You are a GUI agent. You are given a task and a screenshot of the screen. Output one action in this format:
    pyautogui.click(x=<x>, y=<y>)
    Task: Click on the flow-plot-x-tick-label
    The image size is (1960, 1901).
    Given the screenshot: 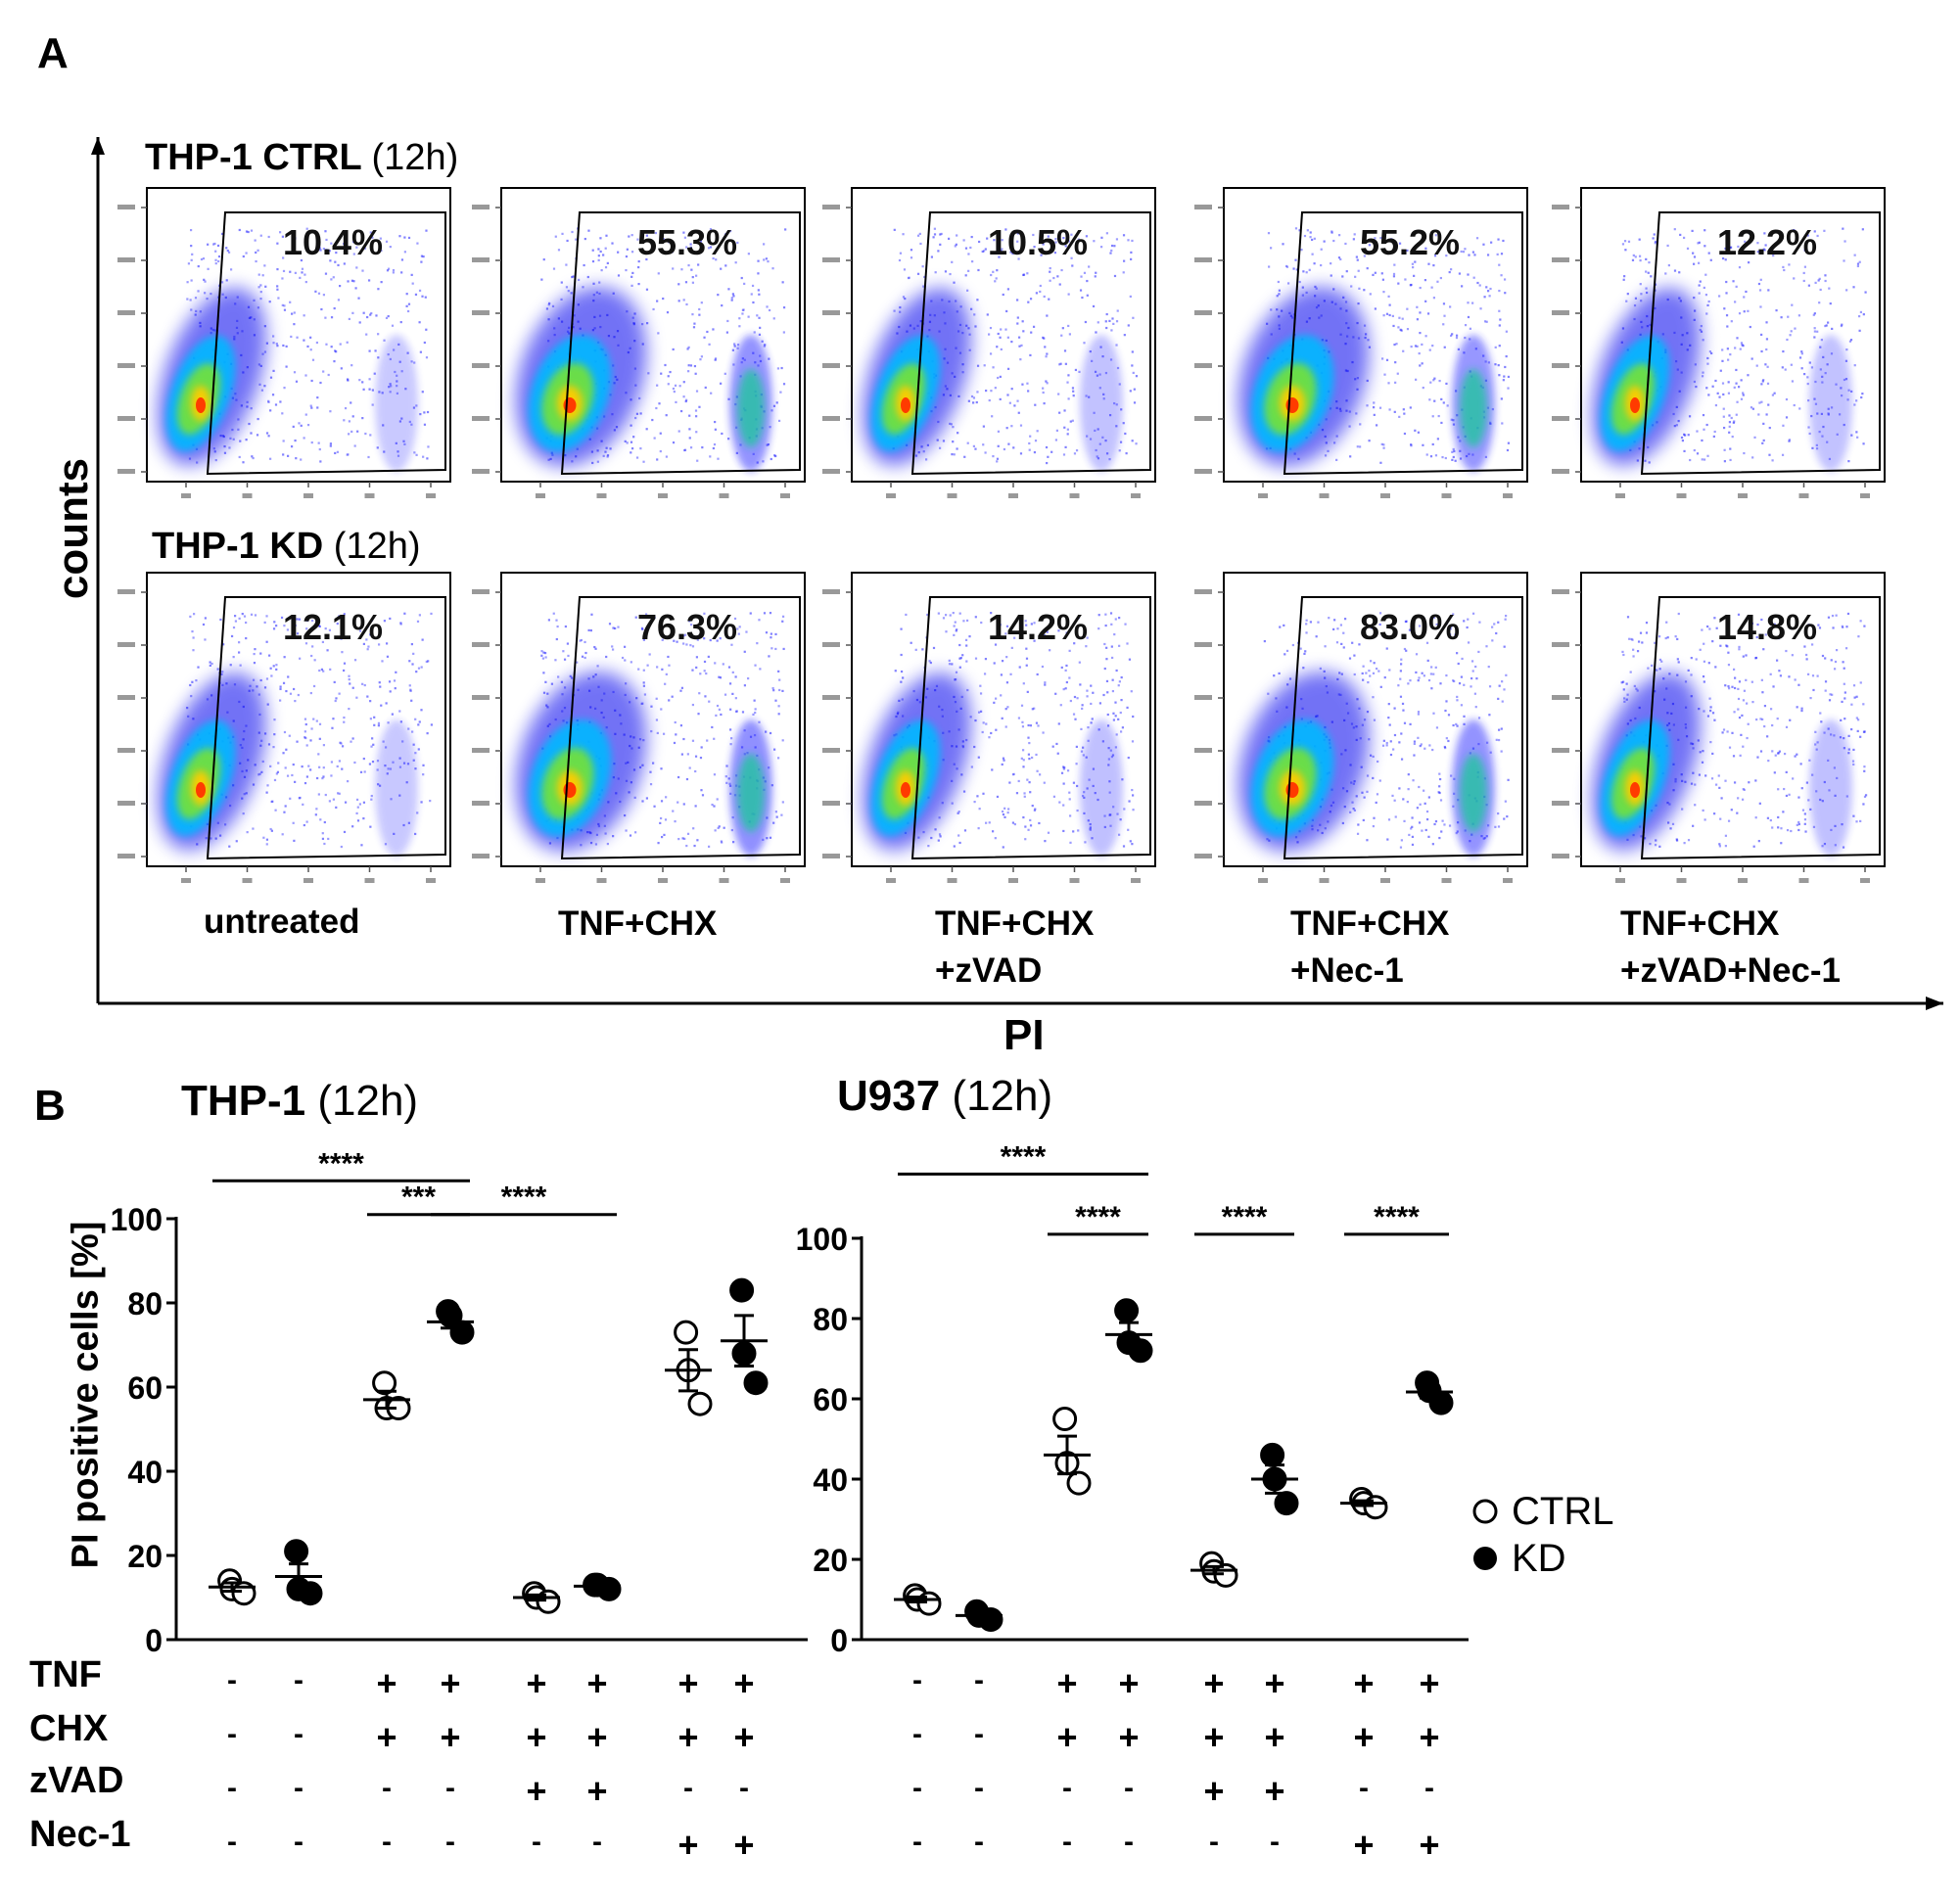 What is the action you would take?
    pyautogui.click(x=540, y=496)
    